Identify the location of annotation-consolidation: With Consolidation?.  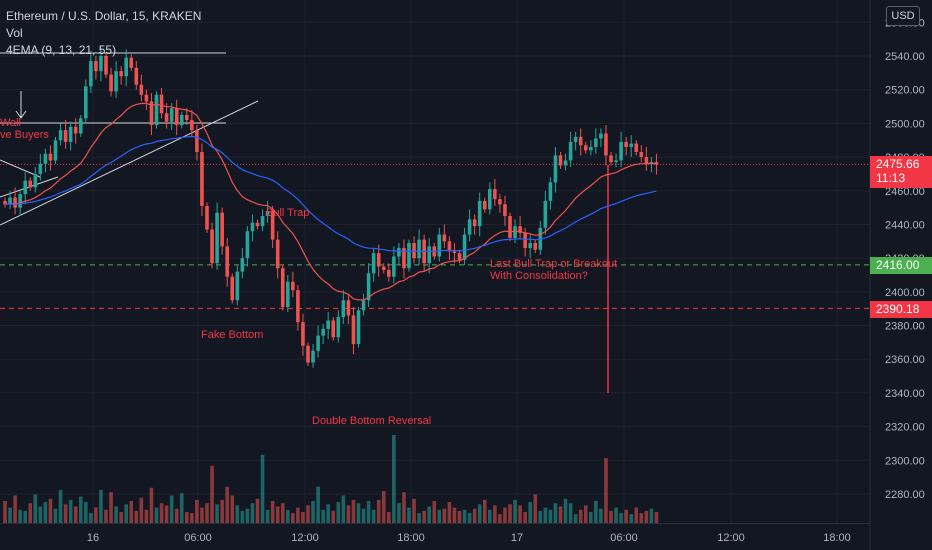
(539, 276).